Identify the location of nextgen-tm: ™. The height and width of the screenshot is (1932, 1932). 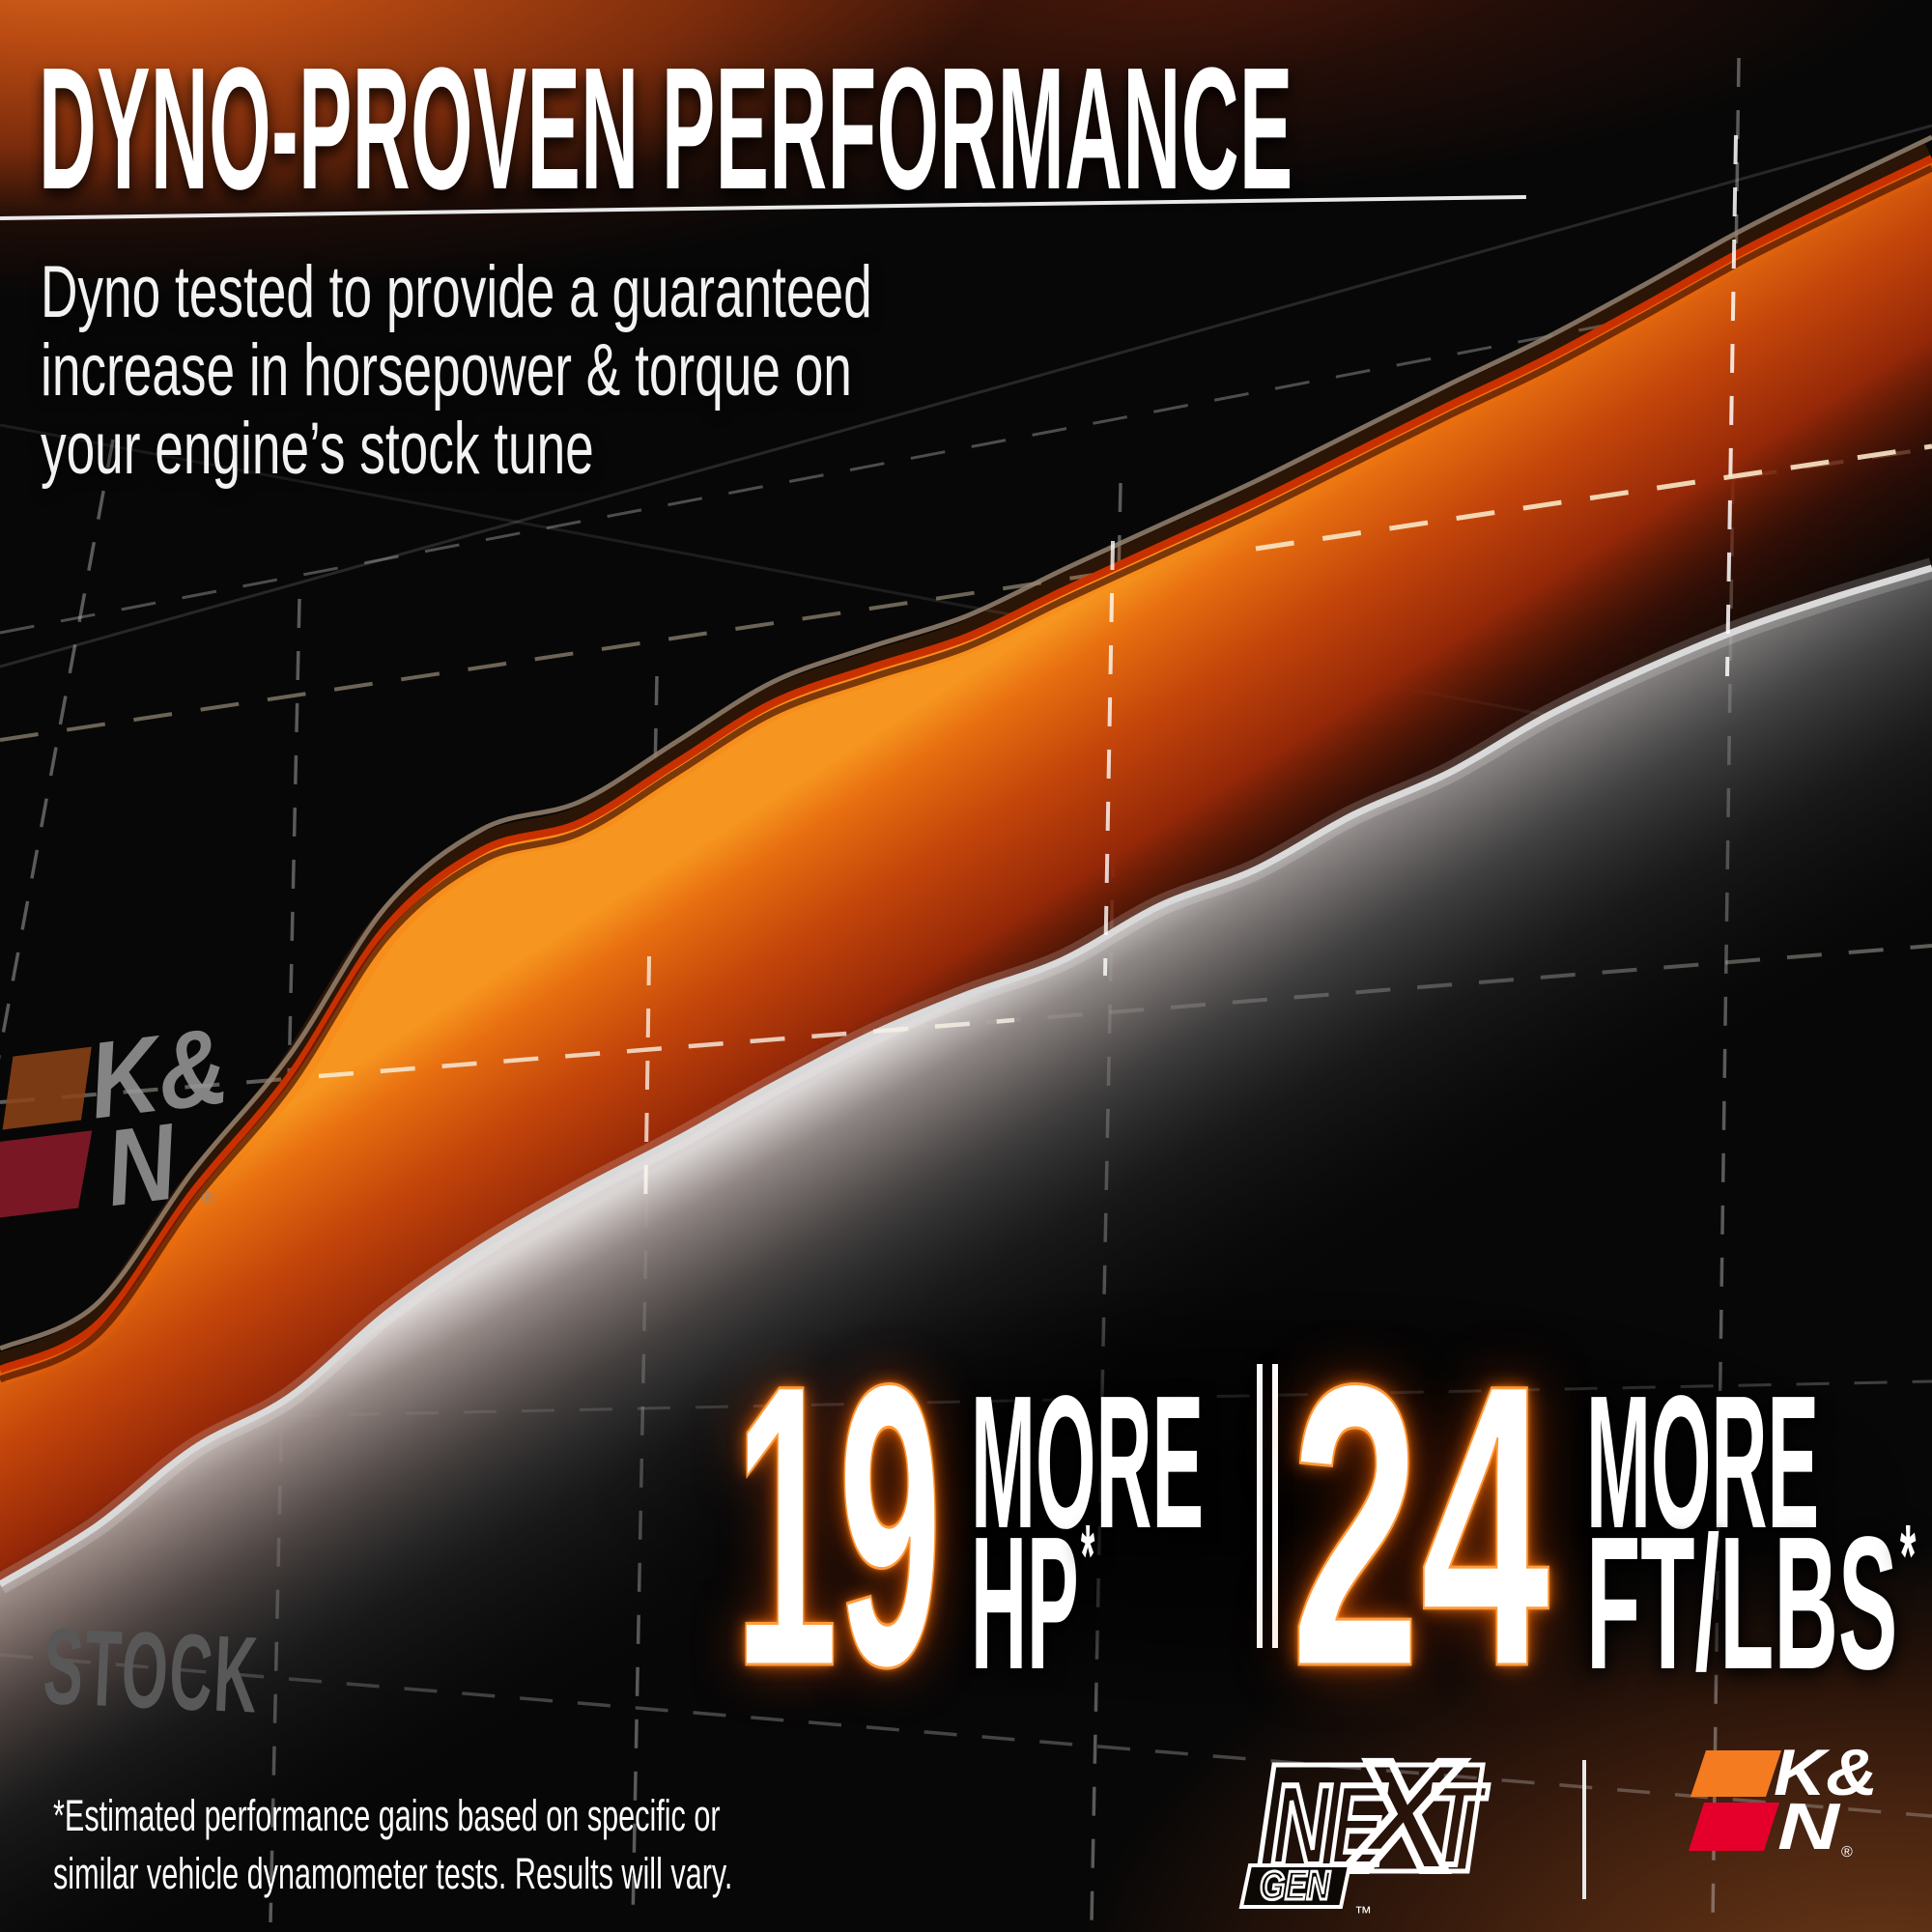
(1363, 1912).